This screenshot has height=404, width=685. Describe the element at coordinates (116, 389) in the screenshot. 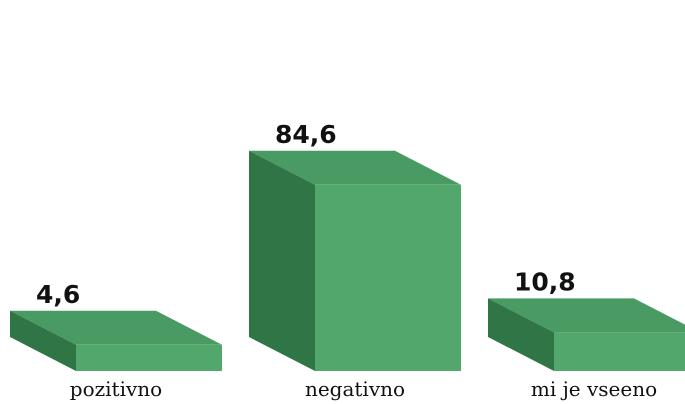

I see `category-label: pozitivno` at that location.